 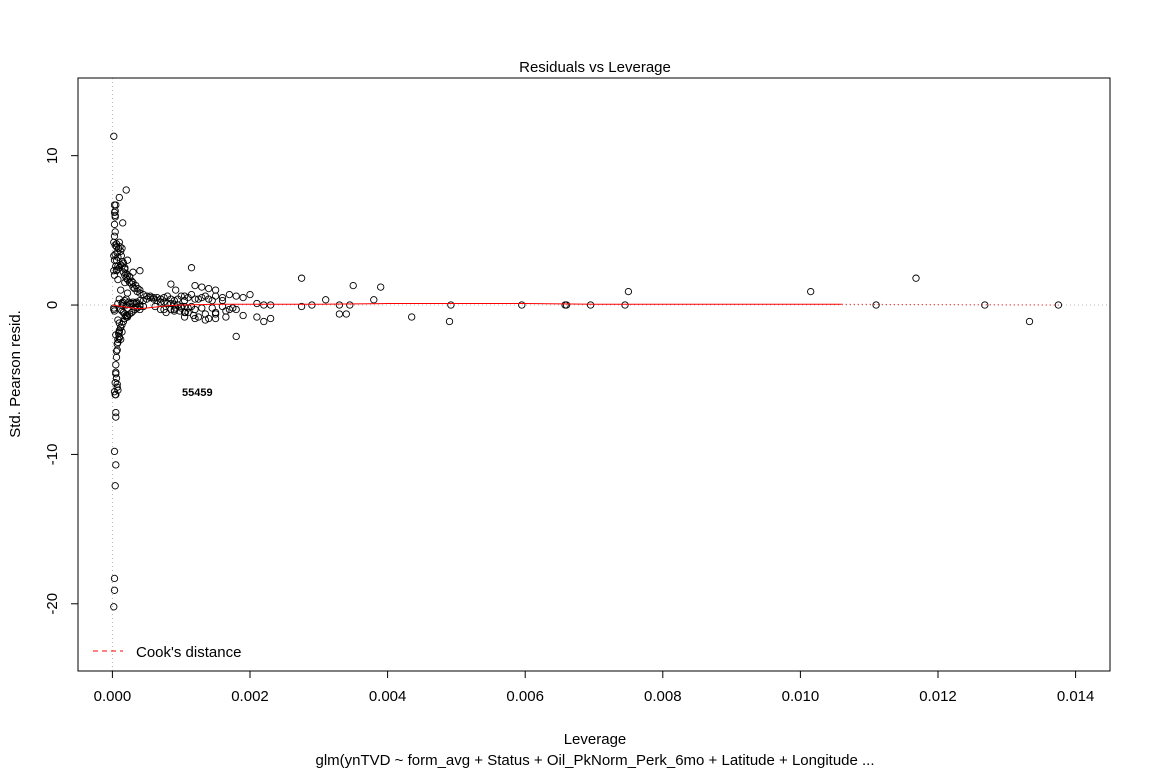 What do you see at coordinates (61, 380) in the screenshot?
I see `y-axis: -20 -10 0 10` at bounding box center [61, 380].